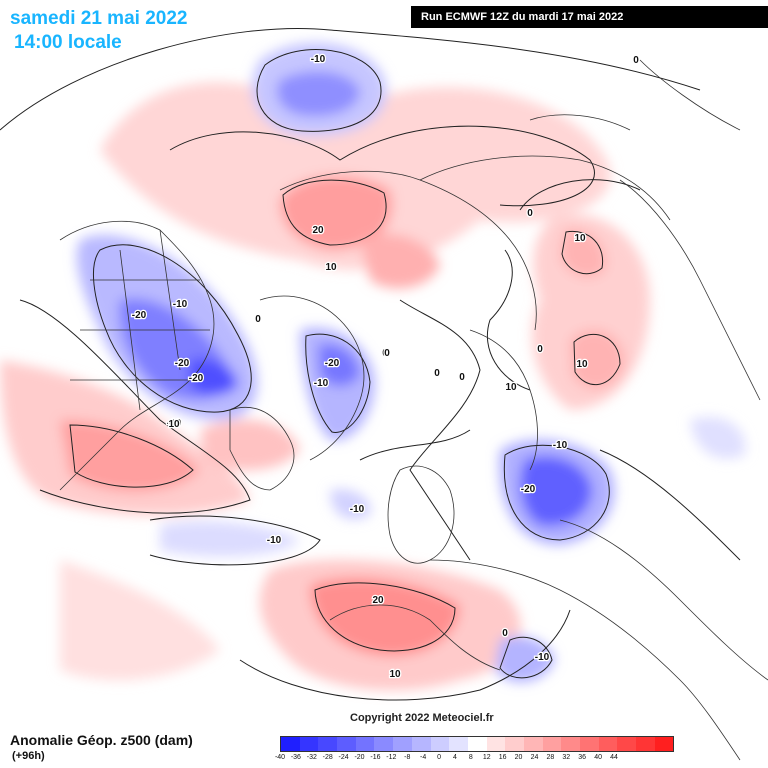  I want to click on colorbar-tick-label: 4, so click(454, 757).